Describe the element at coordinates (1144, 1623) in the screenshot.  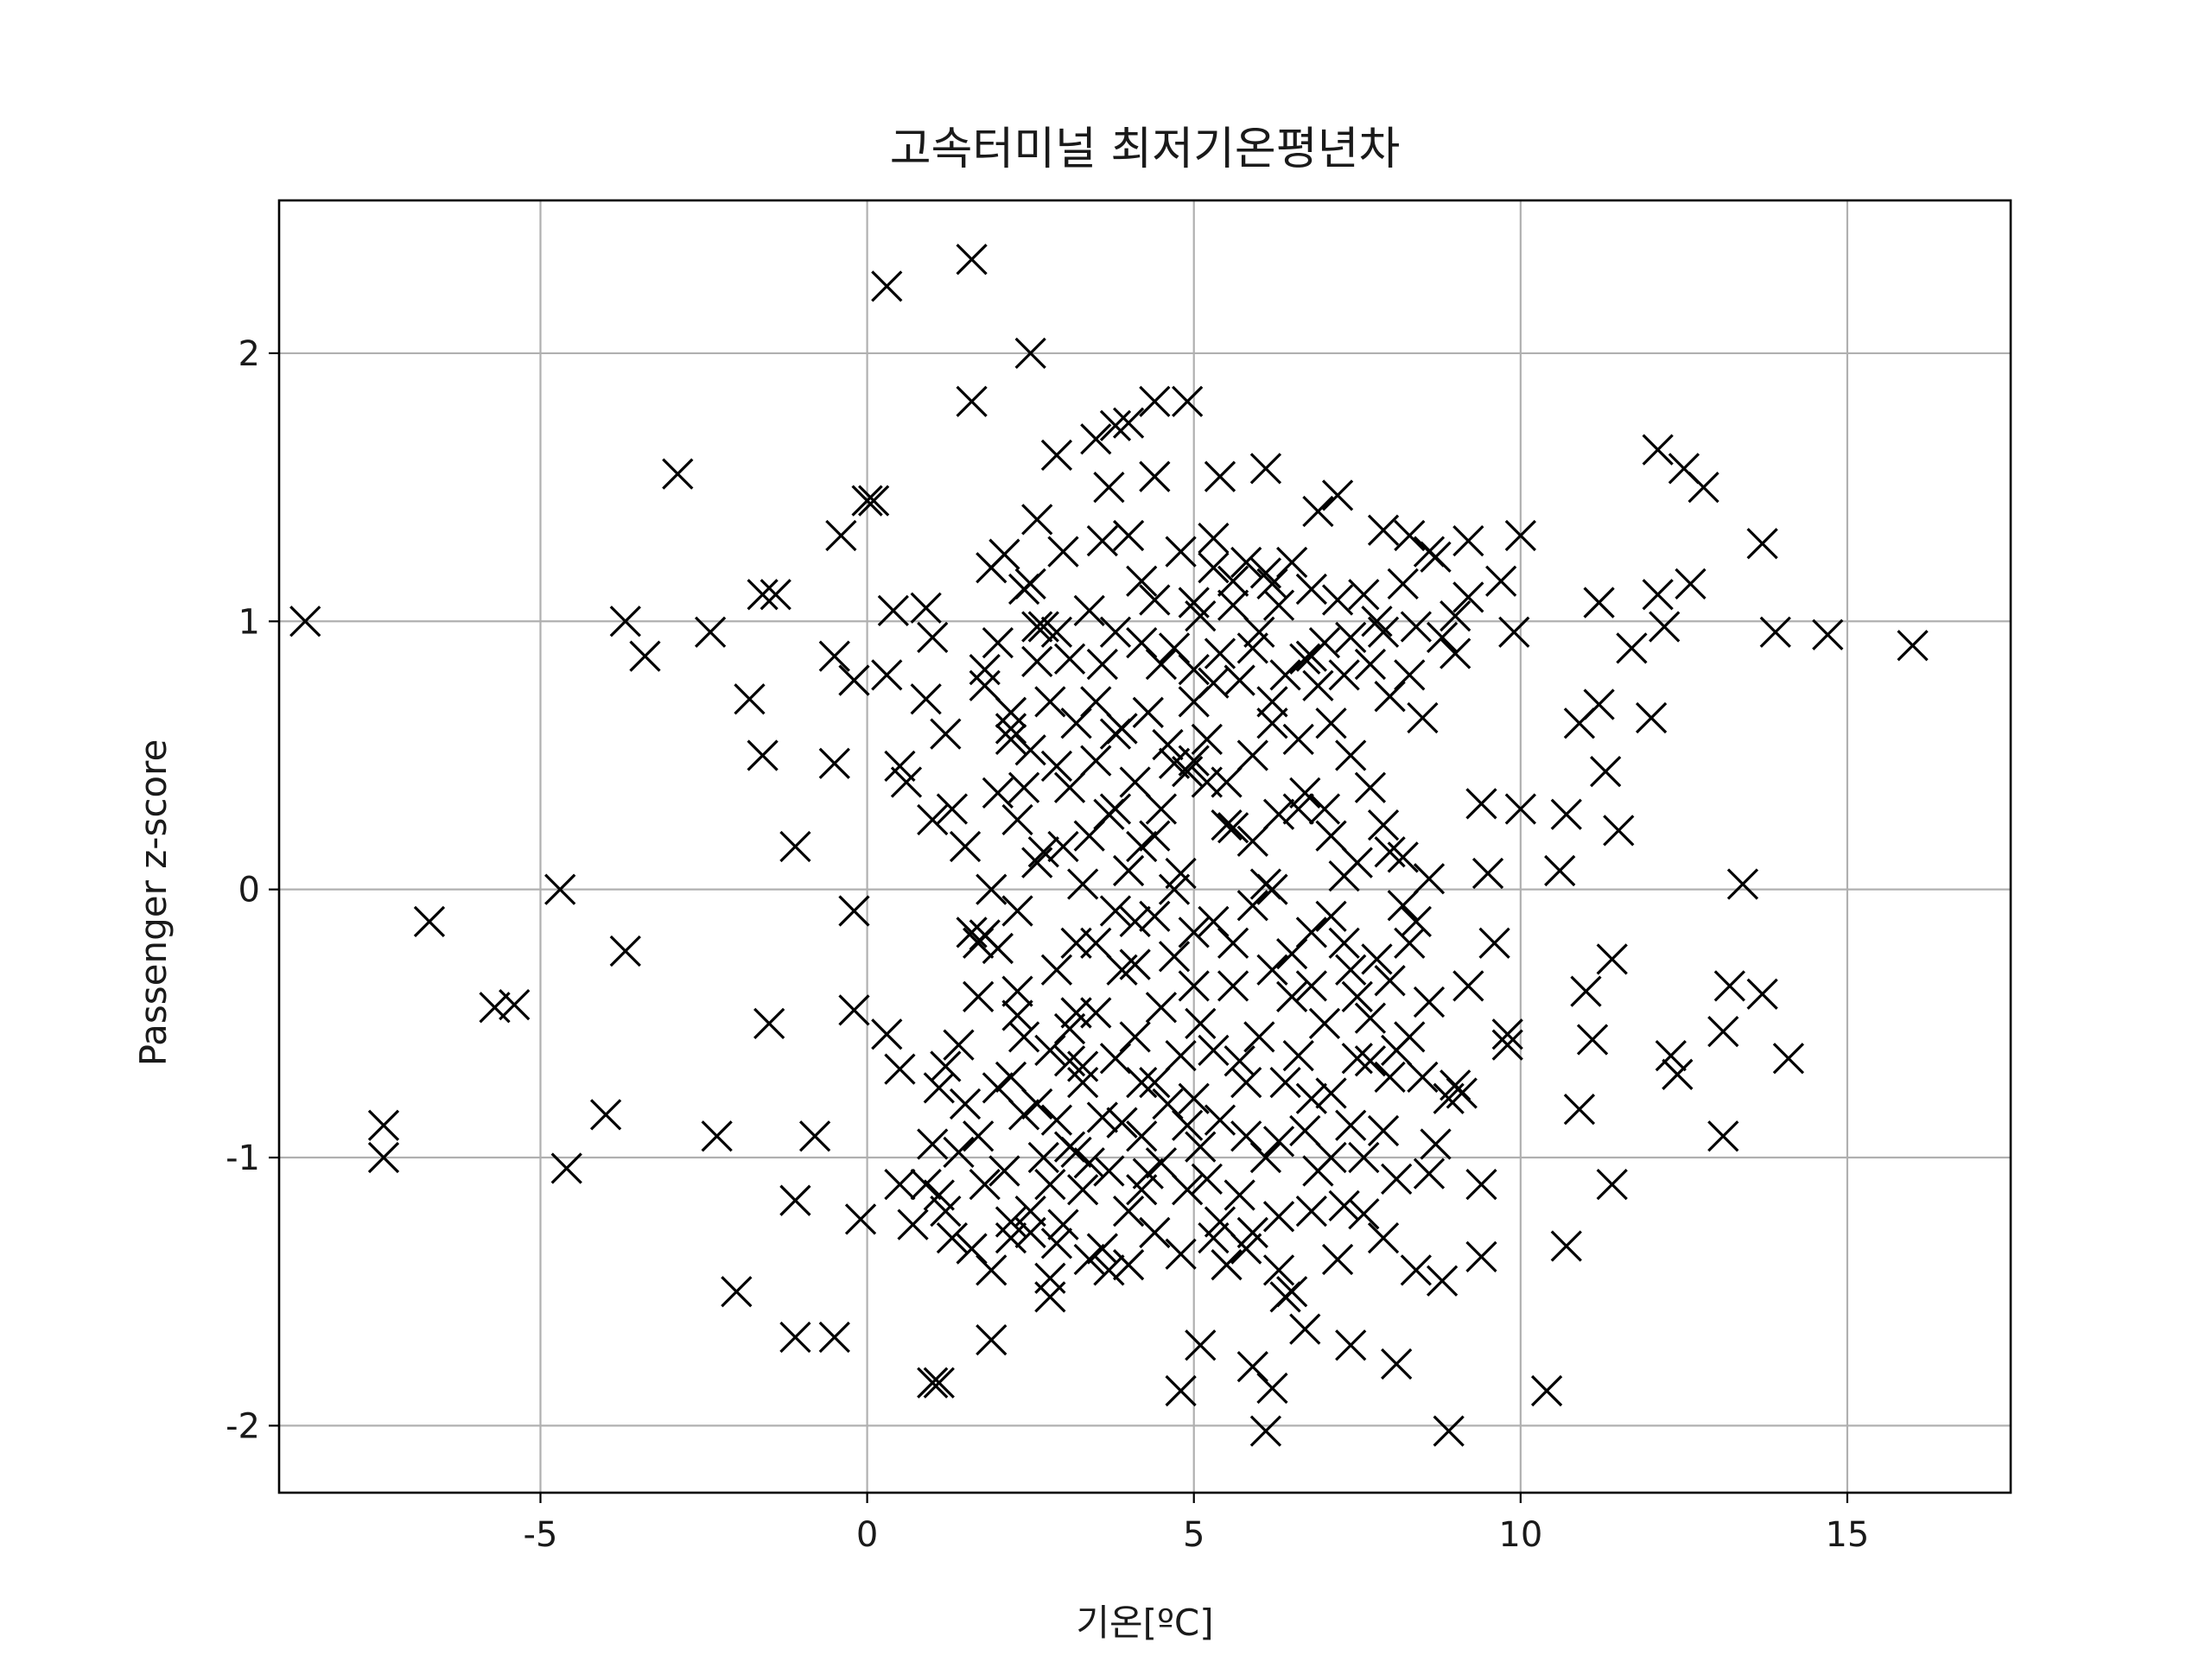
I see `x-axis-title: 기온[ºC]` at that location.